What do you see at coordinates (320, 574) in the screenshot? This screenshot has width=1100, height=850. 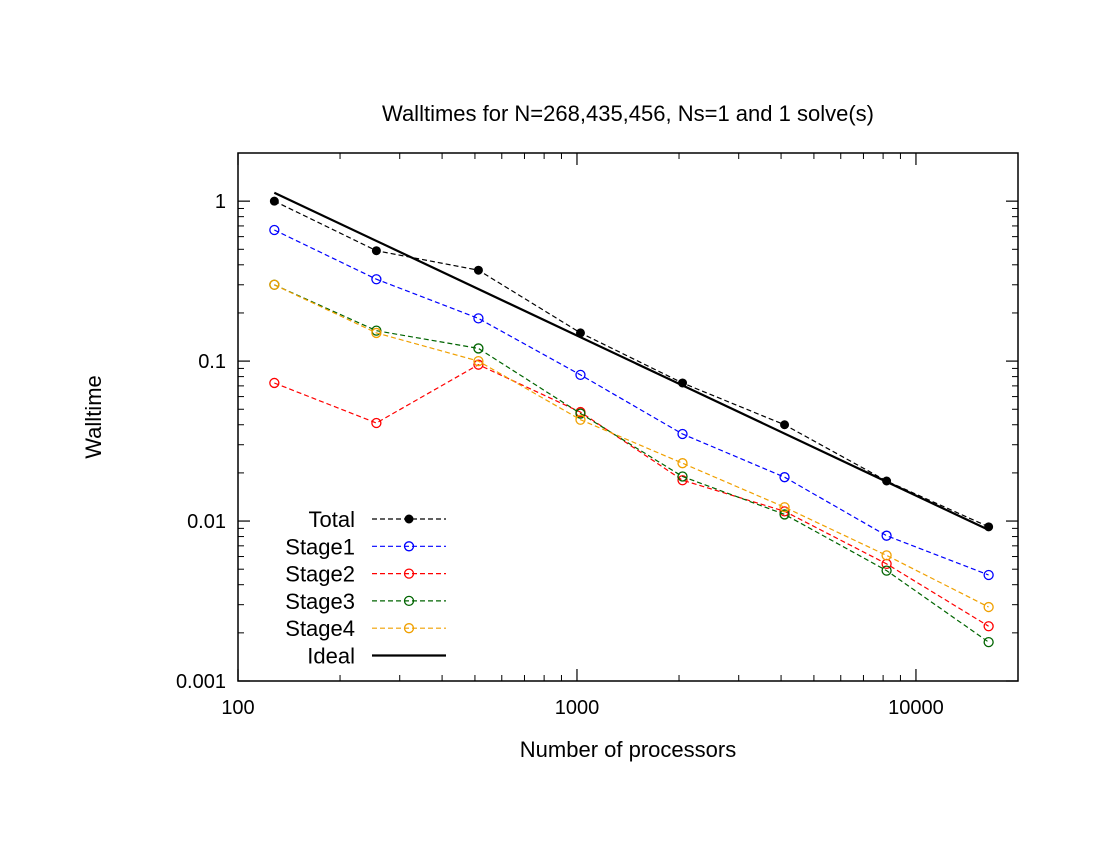 I see `legend-label: Stage2` at bounding box center [320, 574].